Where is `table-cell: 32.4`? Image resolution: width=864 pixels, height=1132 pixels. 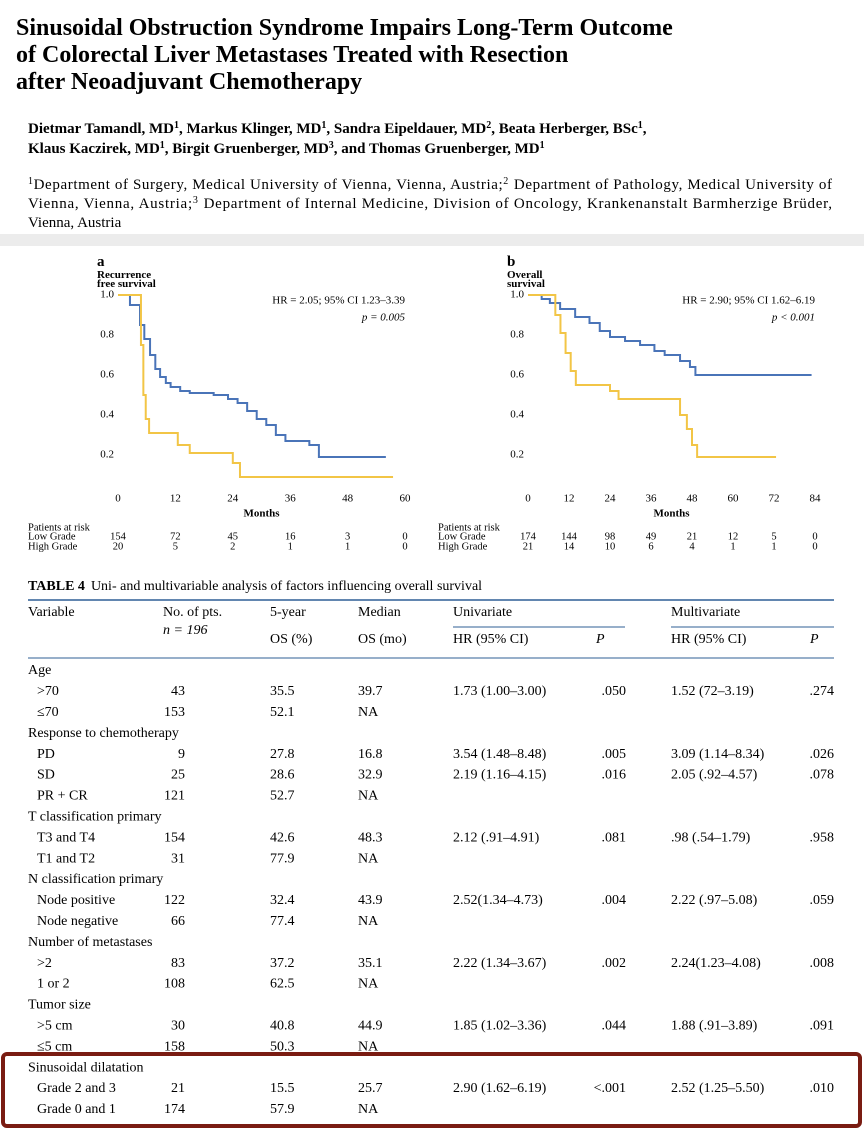 table-cell: 32.4 is located at coordinates (282, 900).